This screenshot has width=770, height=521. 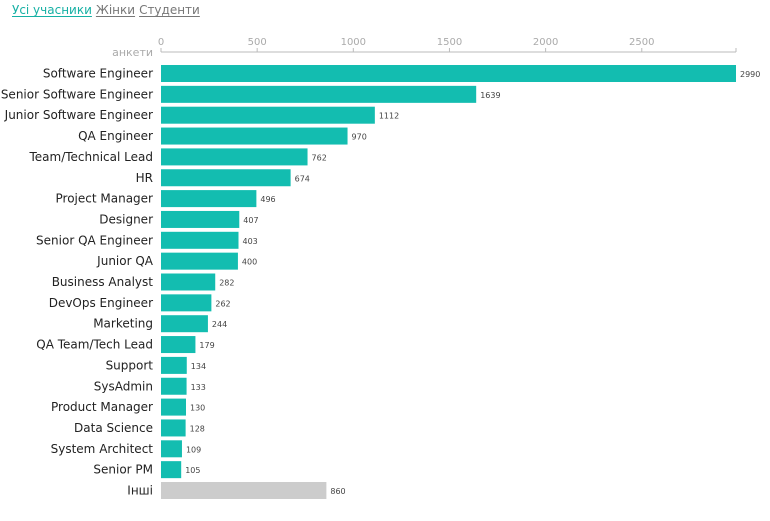 I want to click on value-label: 860, so click(x=337, y=491).